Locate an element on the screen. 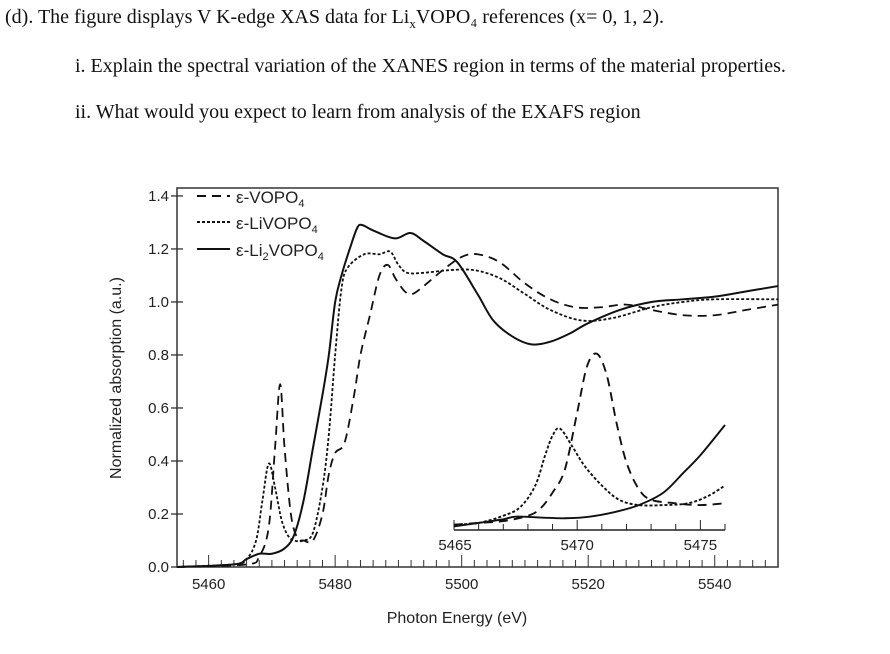 The image size is (890, 654). y-tick-label: 0.6 is located at coordinates (158, 408).